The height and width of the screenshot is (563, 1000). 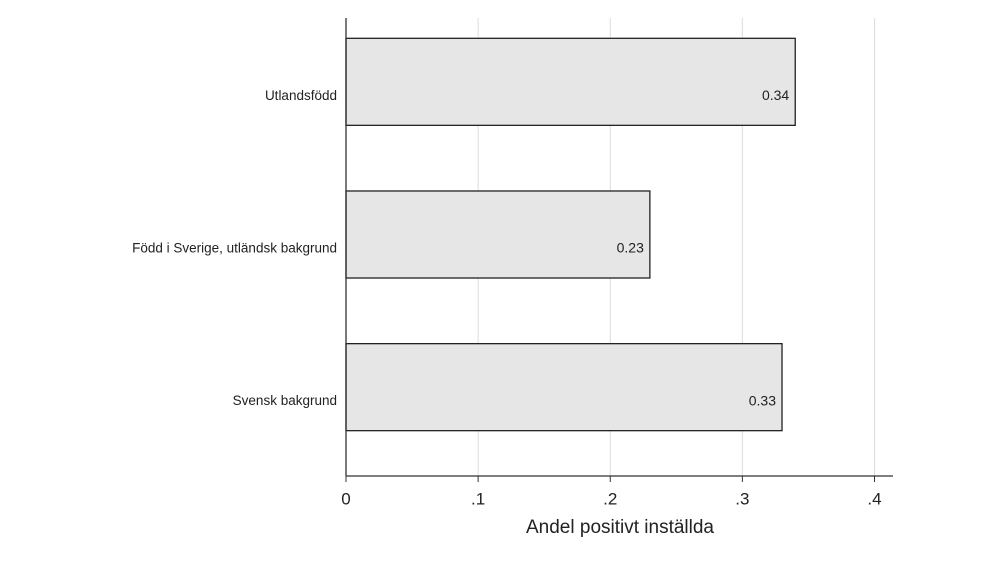 What do you see at coordinates (742, 498) in the screenshot?
I see `x-tick-label: .3` at bounding box center [742, 498].